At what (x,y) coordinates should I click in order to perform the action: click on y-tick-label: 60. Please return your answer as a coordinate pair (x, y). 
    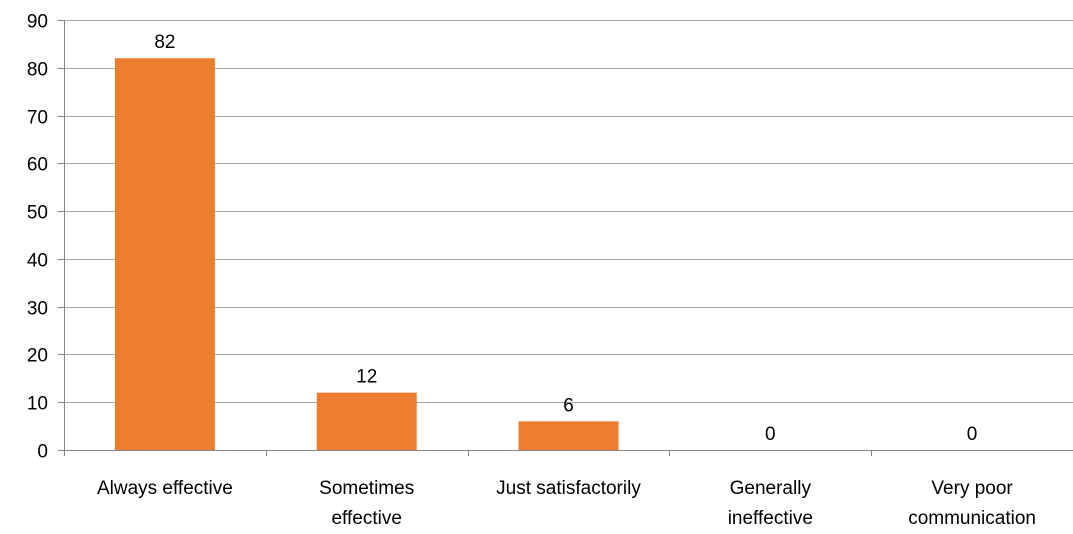
    Looking at the image, I should click on (37, 165).